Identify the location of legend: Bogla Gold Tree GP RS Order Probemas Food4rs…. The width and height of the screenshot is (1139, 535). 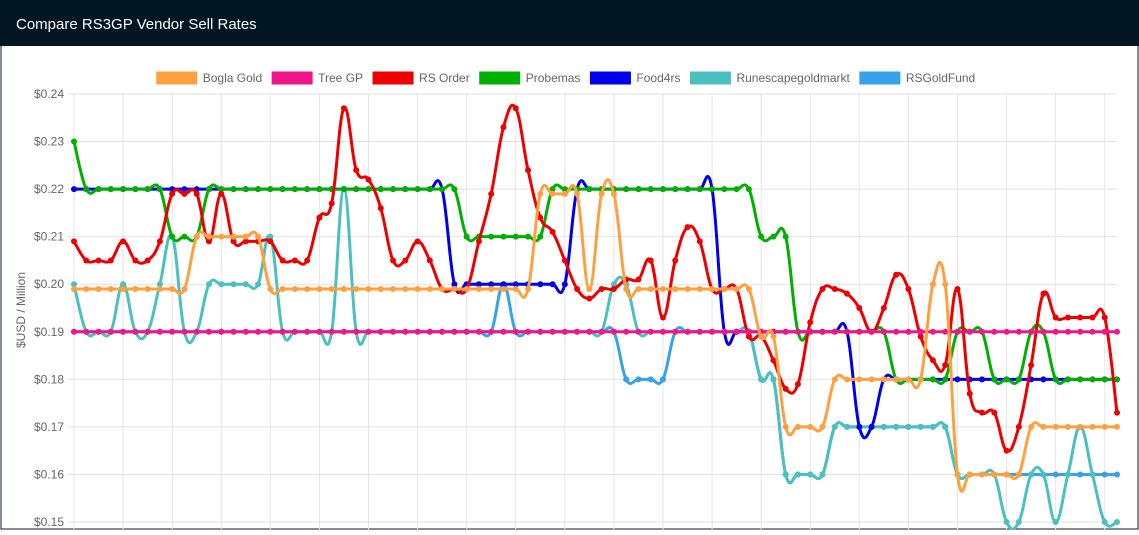
(565, 78).